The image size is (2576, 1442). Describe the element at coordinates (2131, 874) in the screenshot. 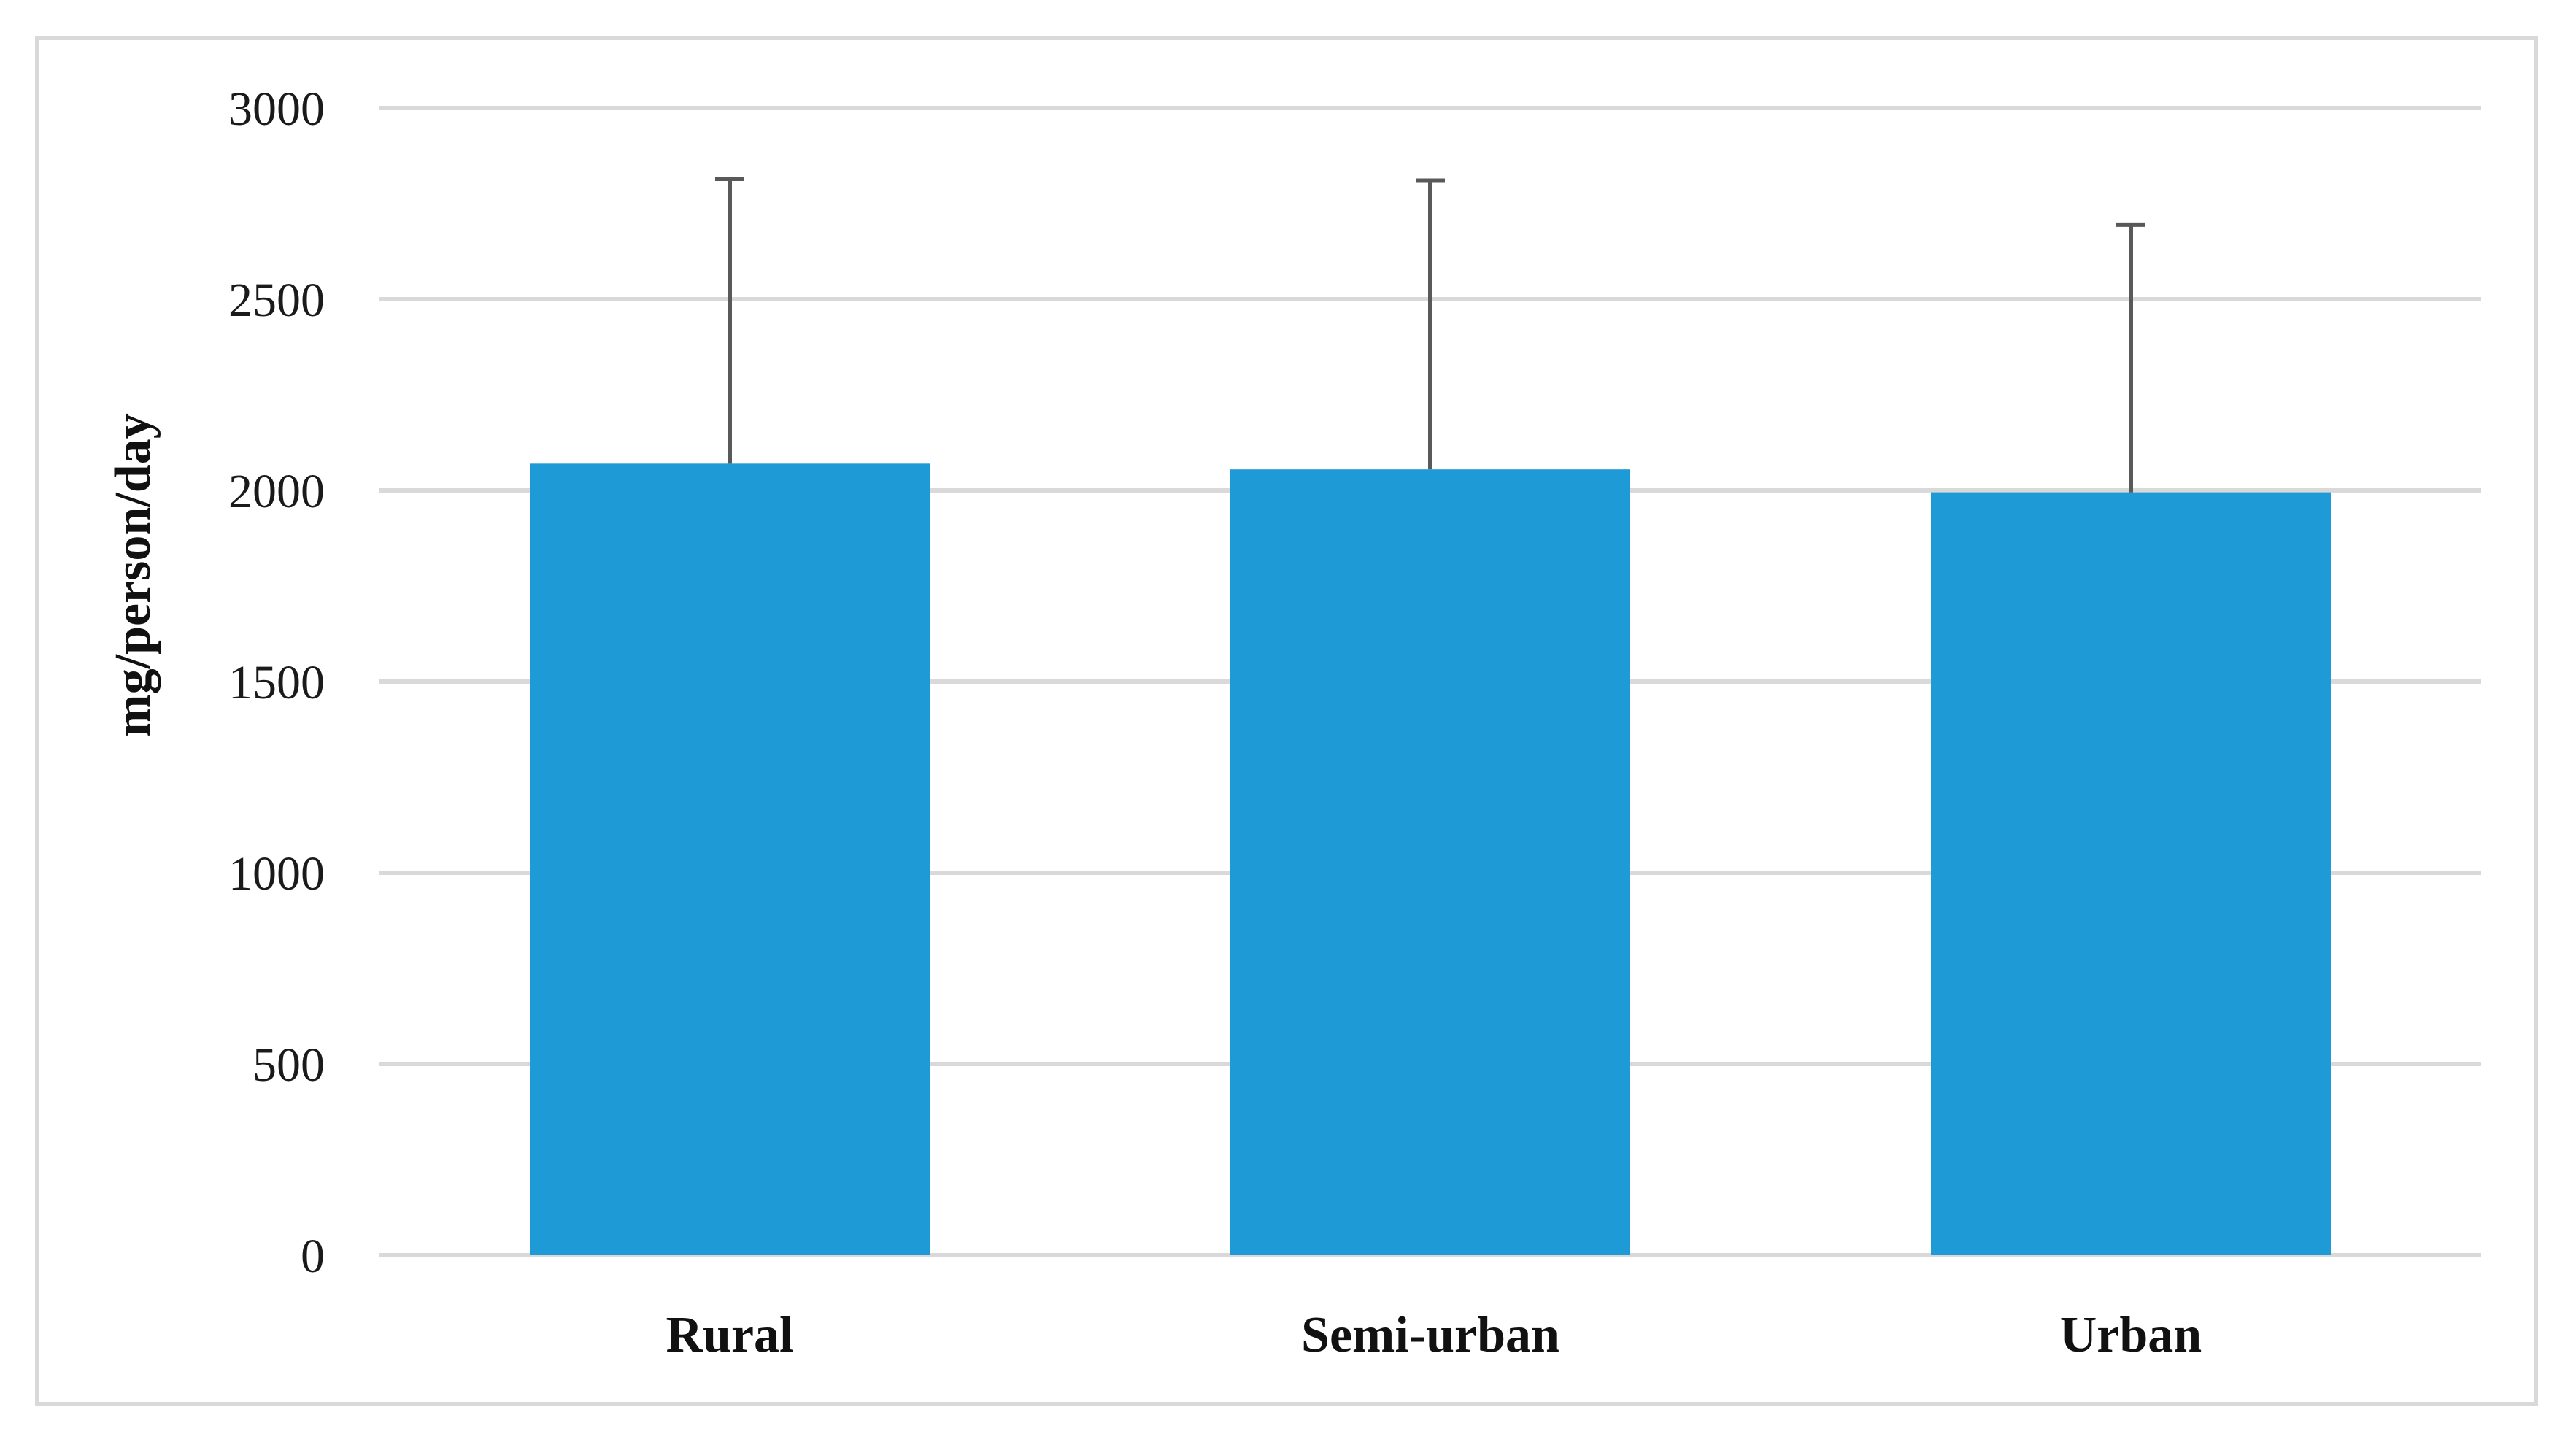

I see `bar-urban` at that location.